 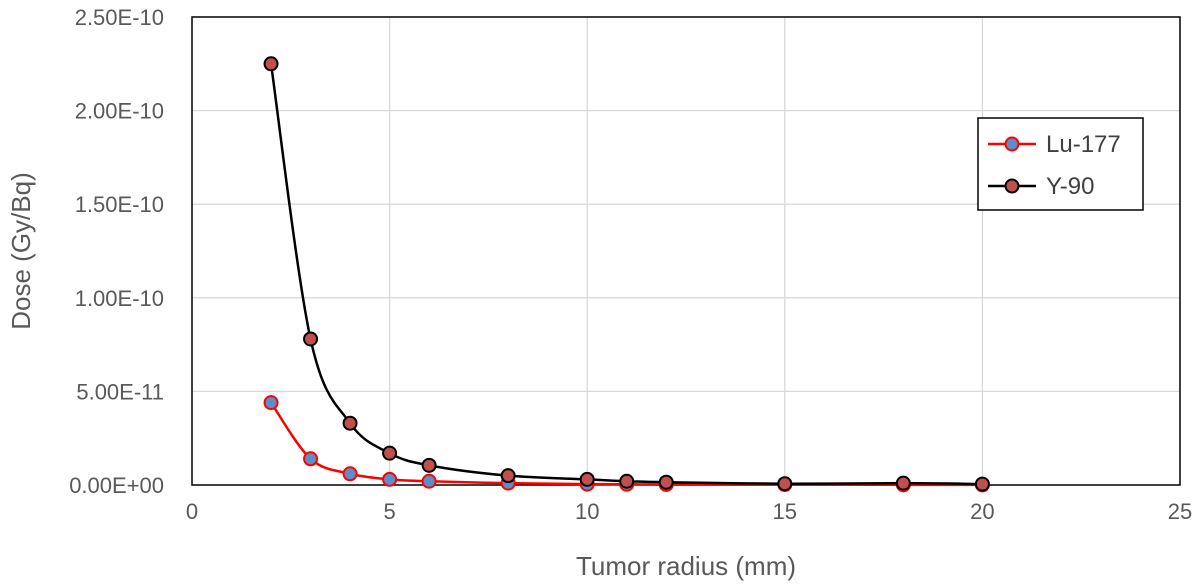 What do you see at coordinates (119, 204) in the screenshot?
I see `y-tick-label: 1.50E-10` at bounding box center [119, 204].